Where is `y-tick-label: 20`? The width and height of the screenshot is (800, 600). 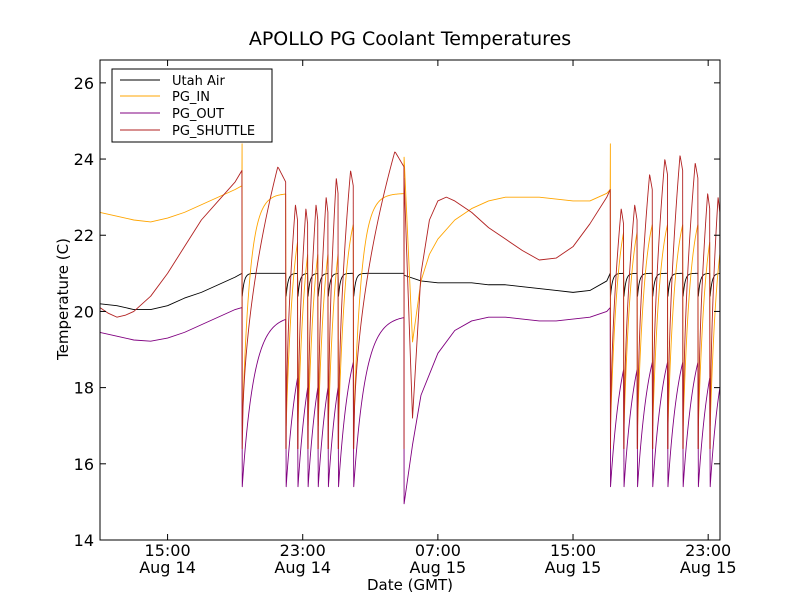
y-tick-label: 20 is located at coordinates (84, 311).